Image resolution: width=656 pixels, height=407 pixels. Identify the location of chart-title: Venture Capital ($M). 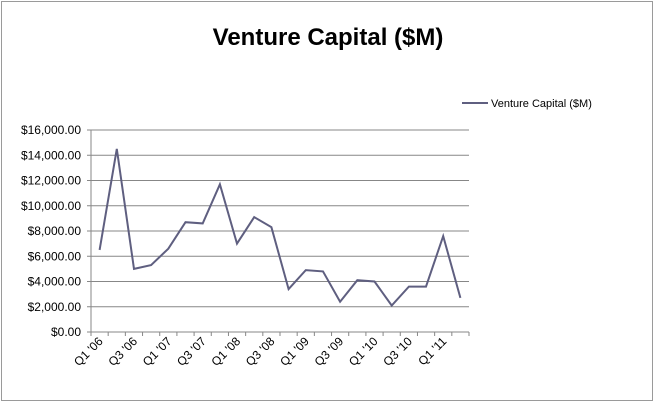
(328, 37).